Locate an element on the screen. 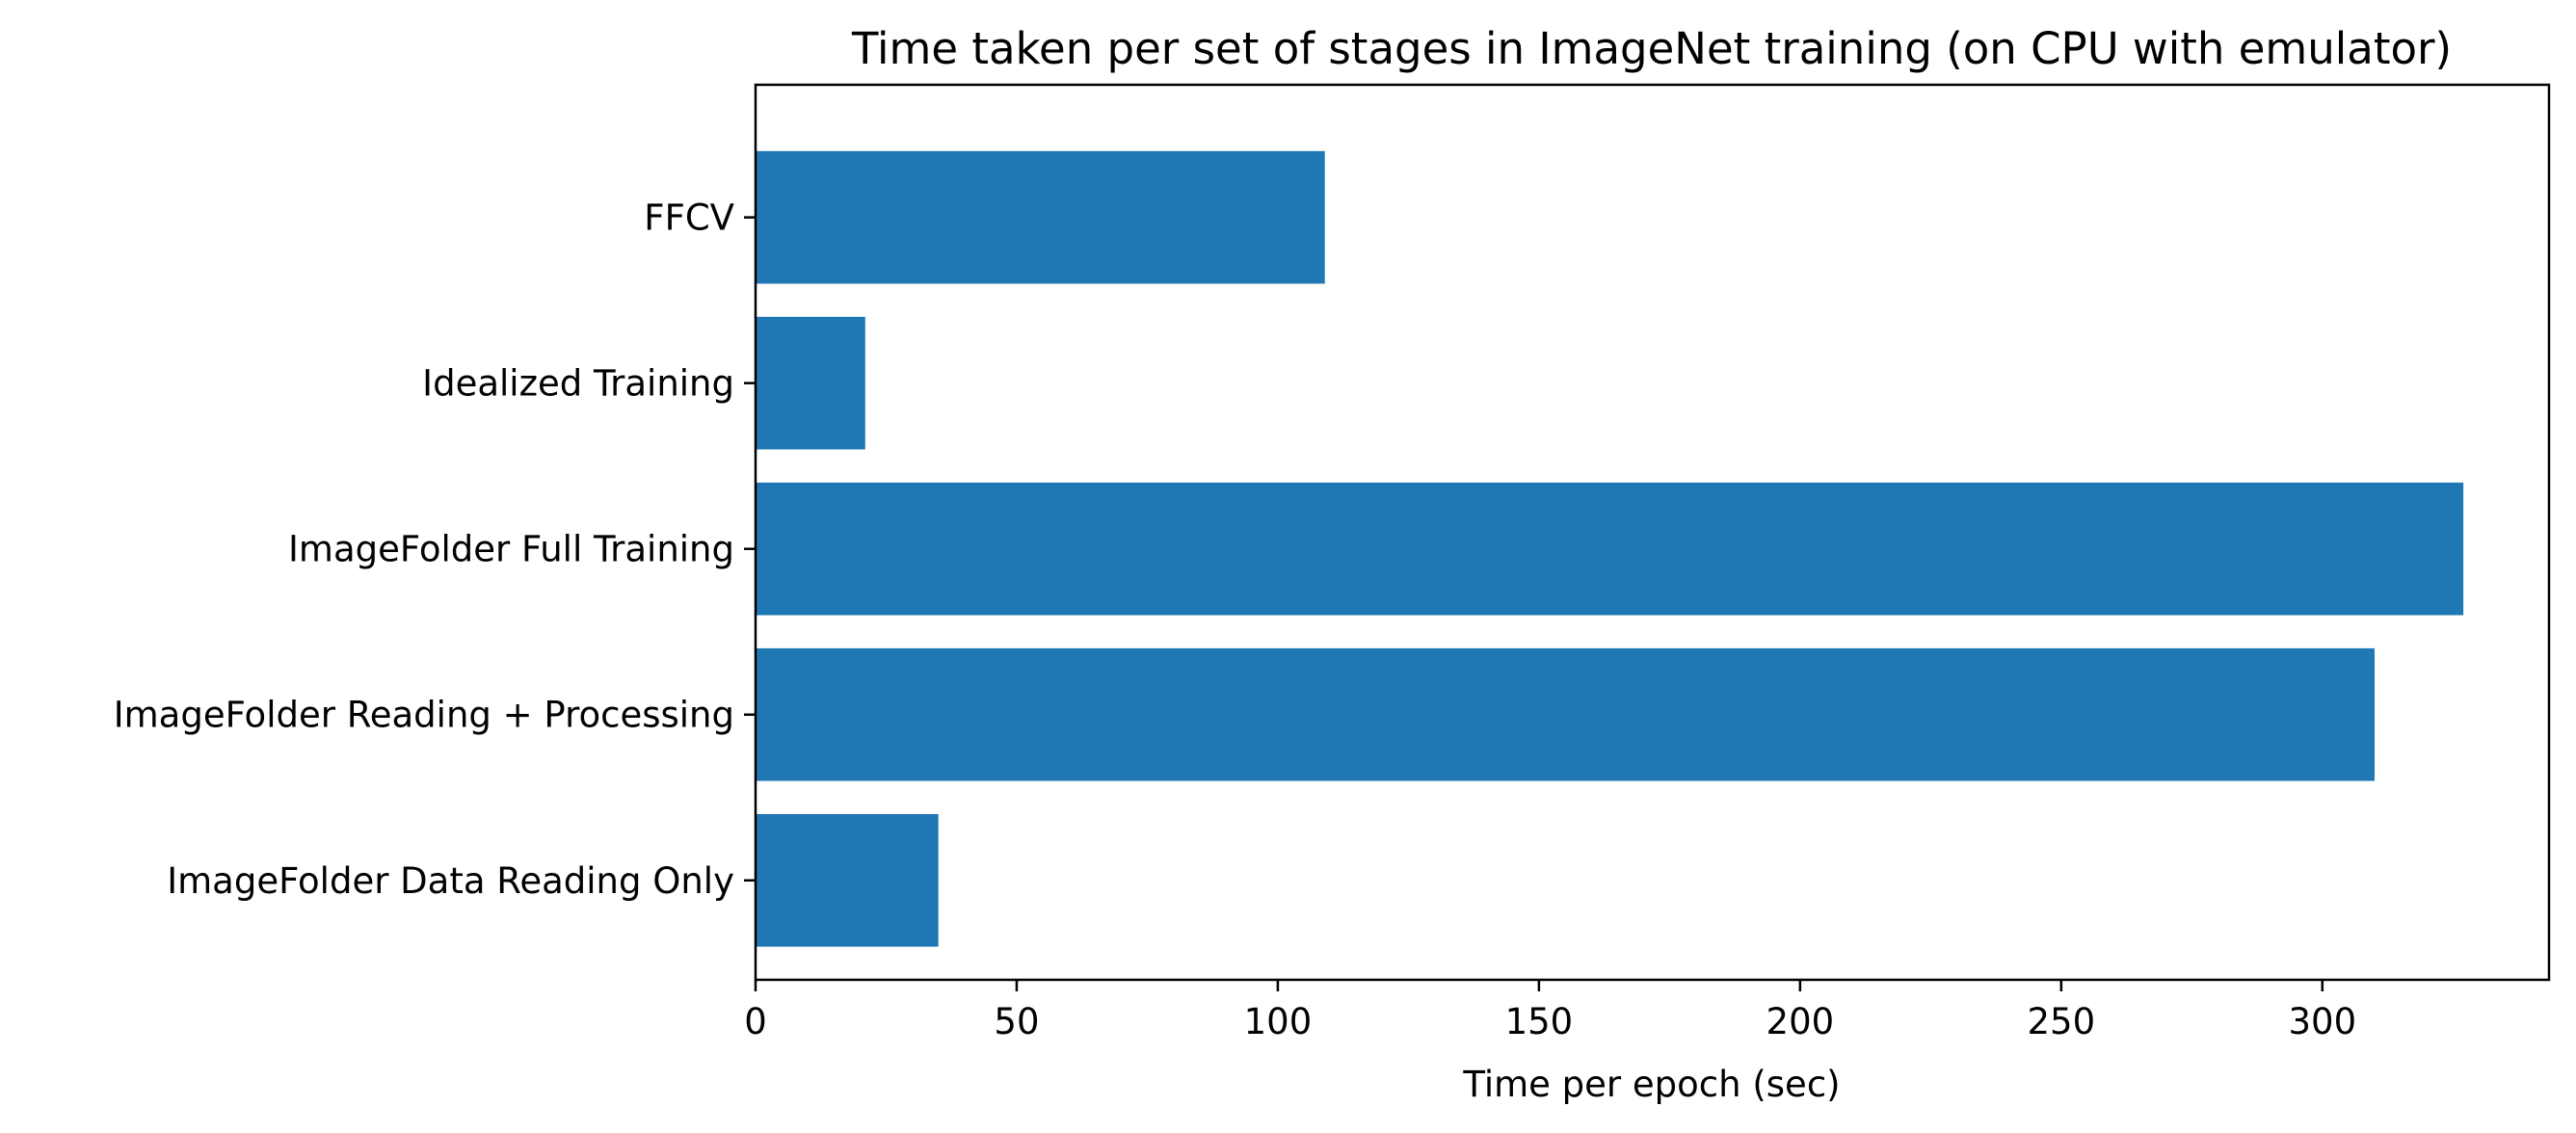 The image size is (2576, 1133). x-tick-label-0: 0 is located at coordinates (755, 1021).